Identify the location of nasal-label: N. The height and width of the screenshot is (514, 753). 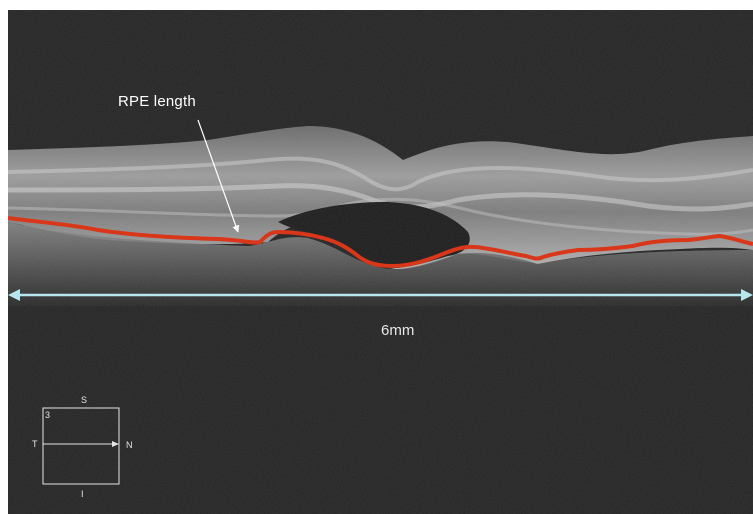
(129, 445).